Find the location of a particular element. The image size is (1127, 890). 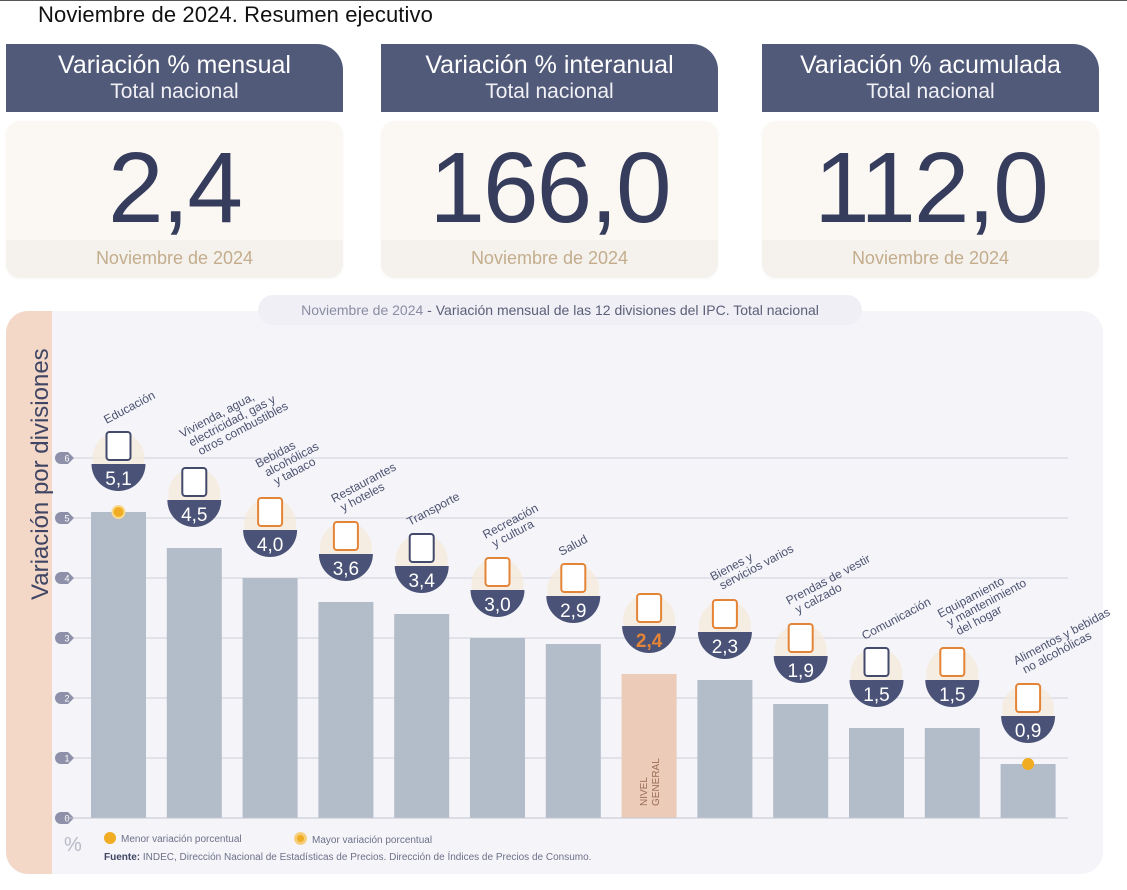

y-tick: 4 is located at coordinates (64, 578).